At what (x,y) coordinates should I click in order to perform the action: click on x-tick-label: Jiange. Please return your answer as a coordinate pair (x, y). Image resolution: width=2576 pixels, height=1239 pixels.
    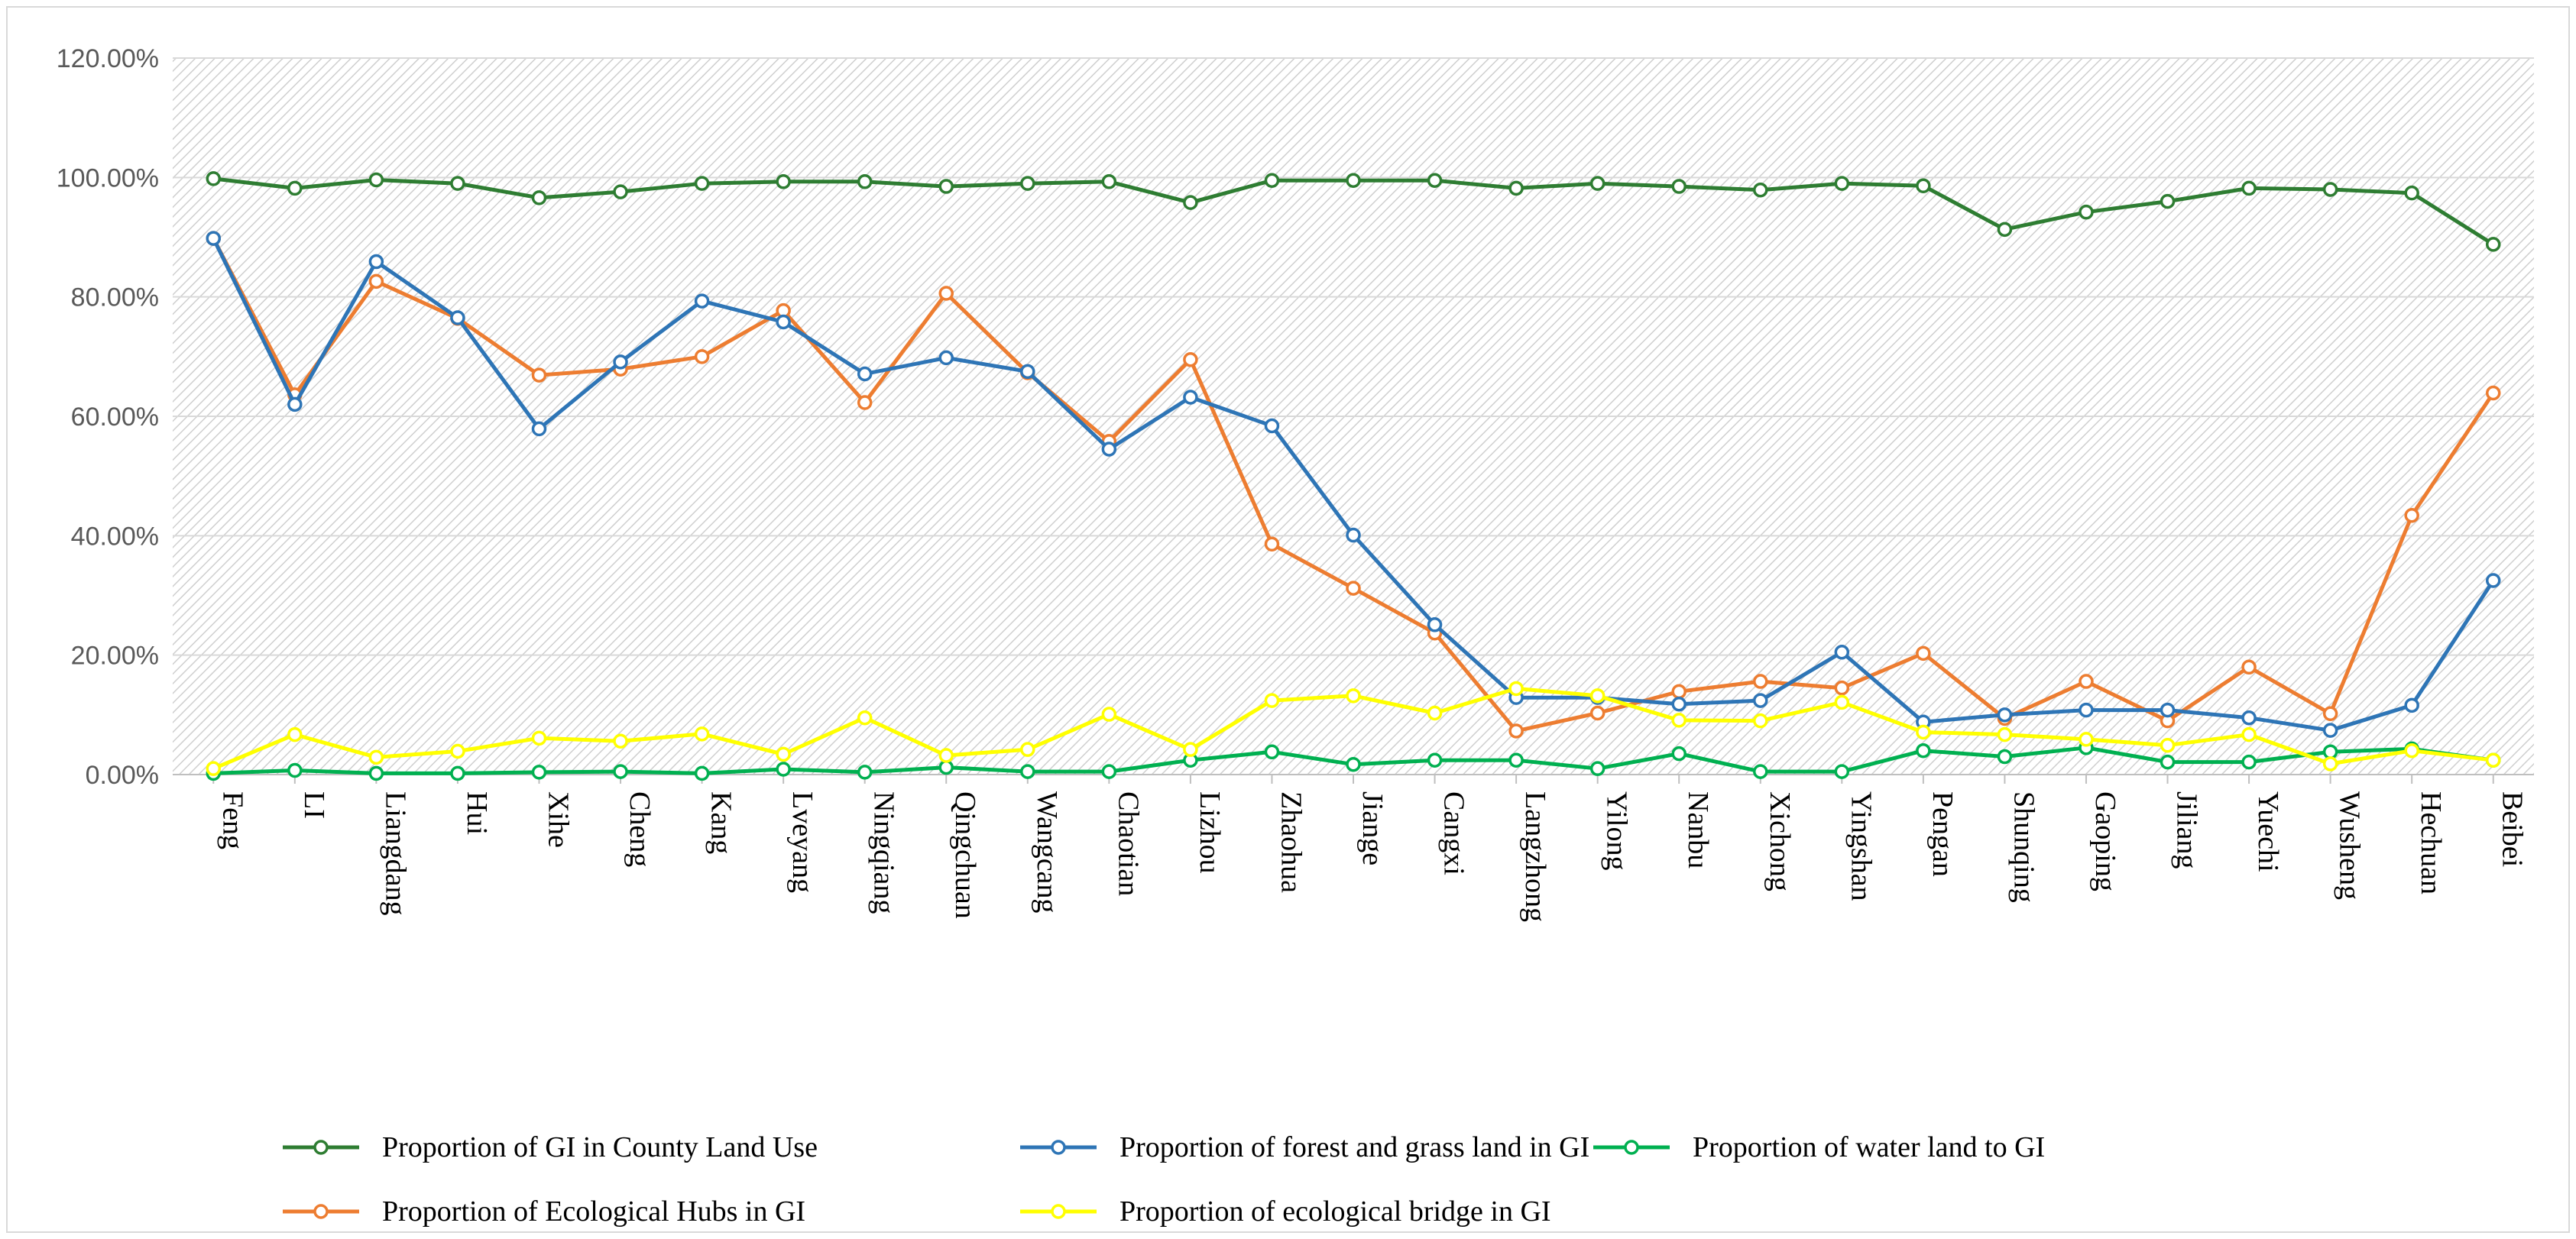
    Looking at the image, I should click on (1372, 828).